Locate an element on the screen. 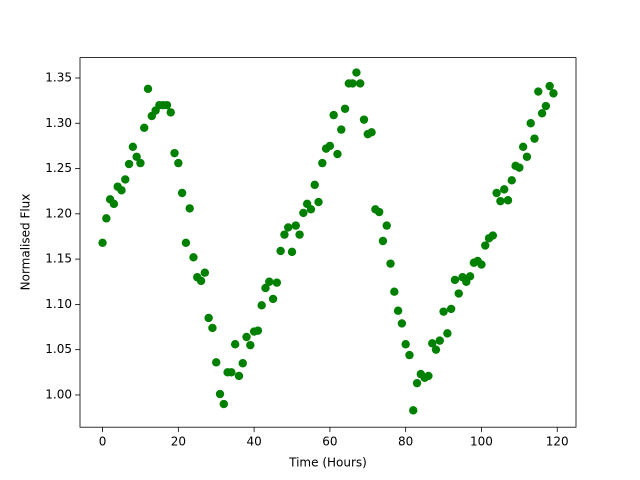 This screenshot has height=480, width=640. x-tick-label: 100 is located at coordinates (481, 442).